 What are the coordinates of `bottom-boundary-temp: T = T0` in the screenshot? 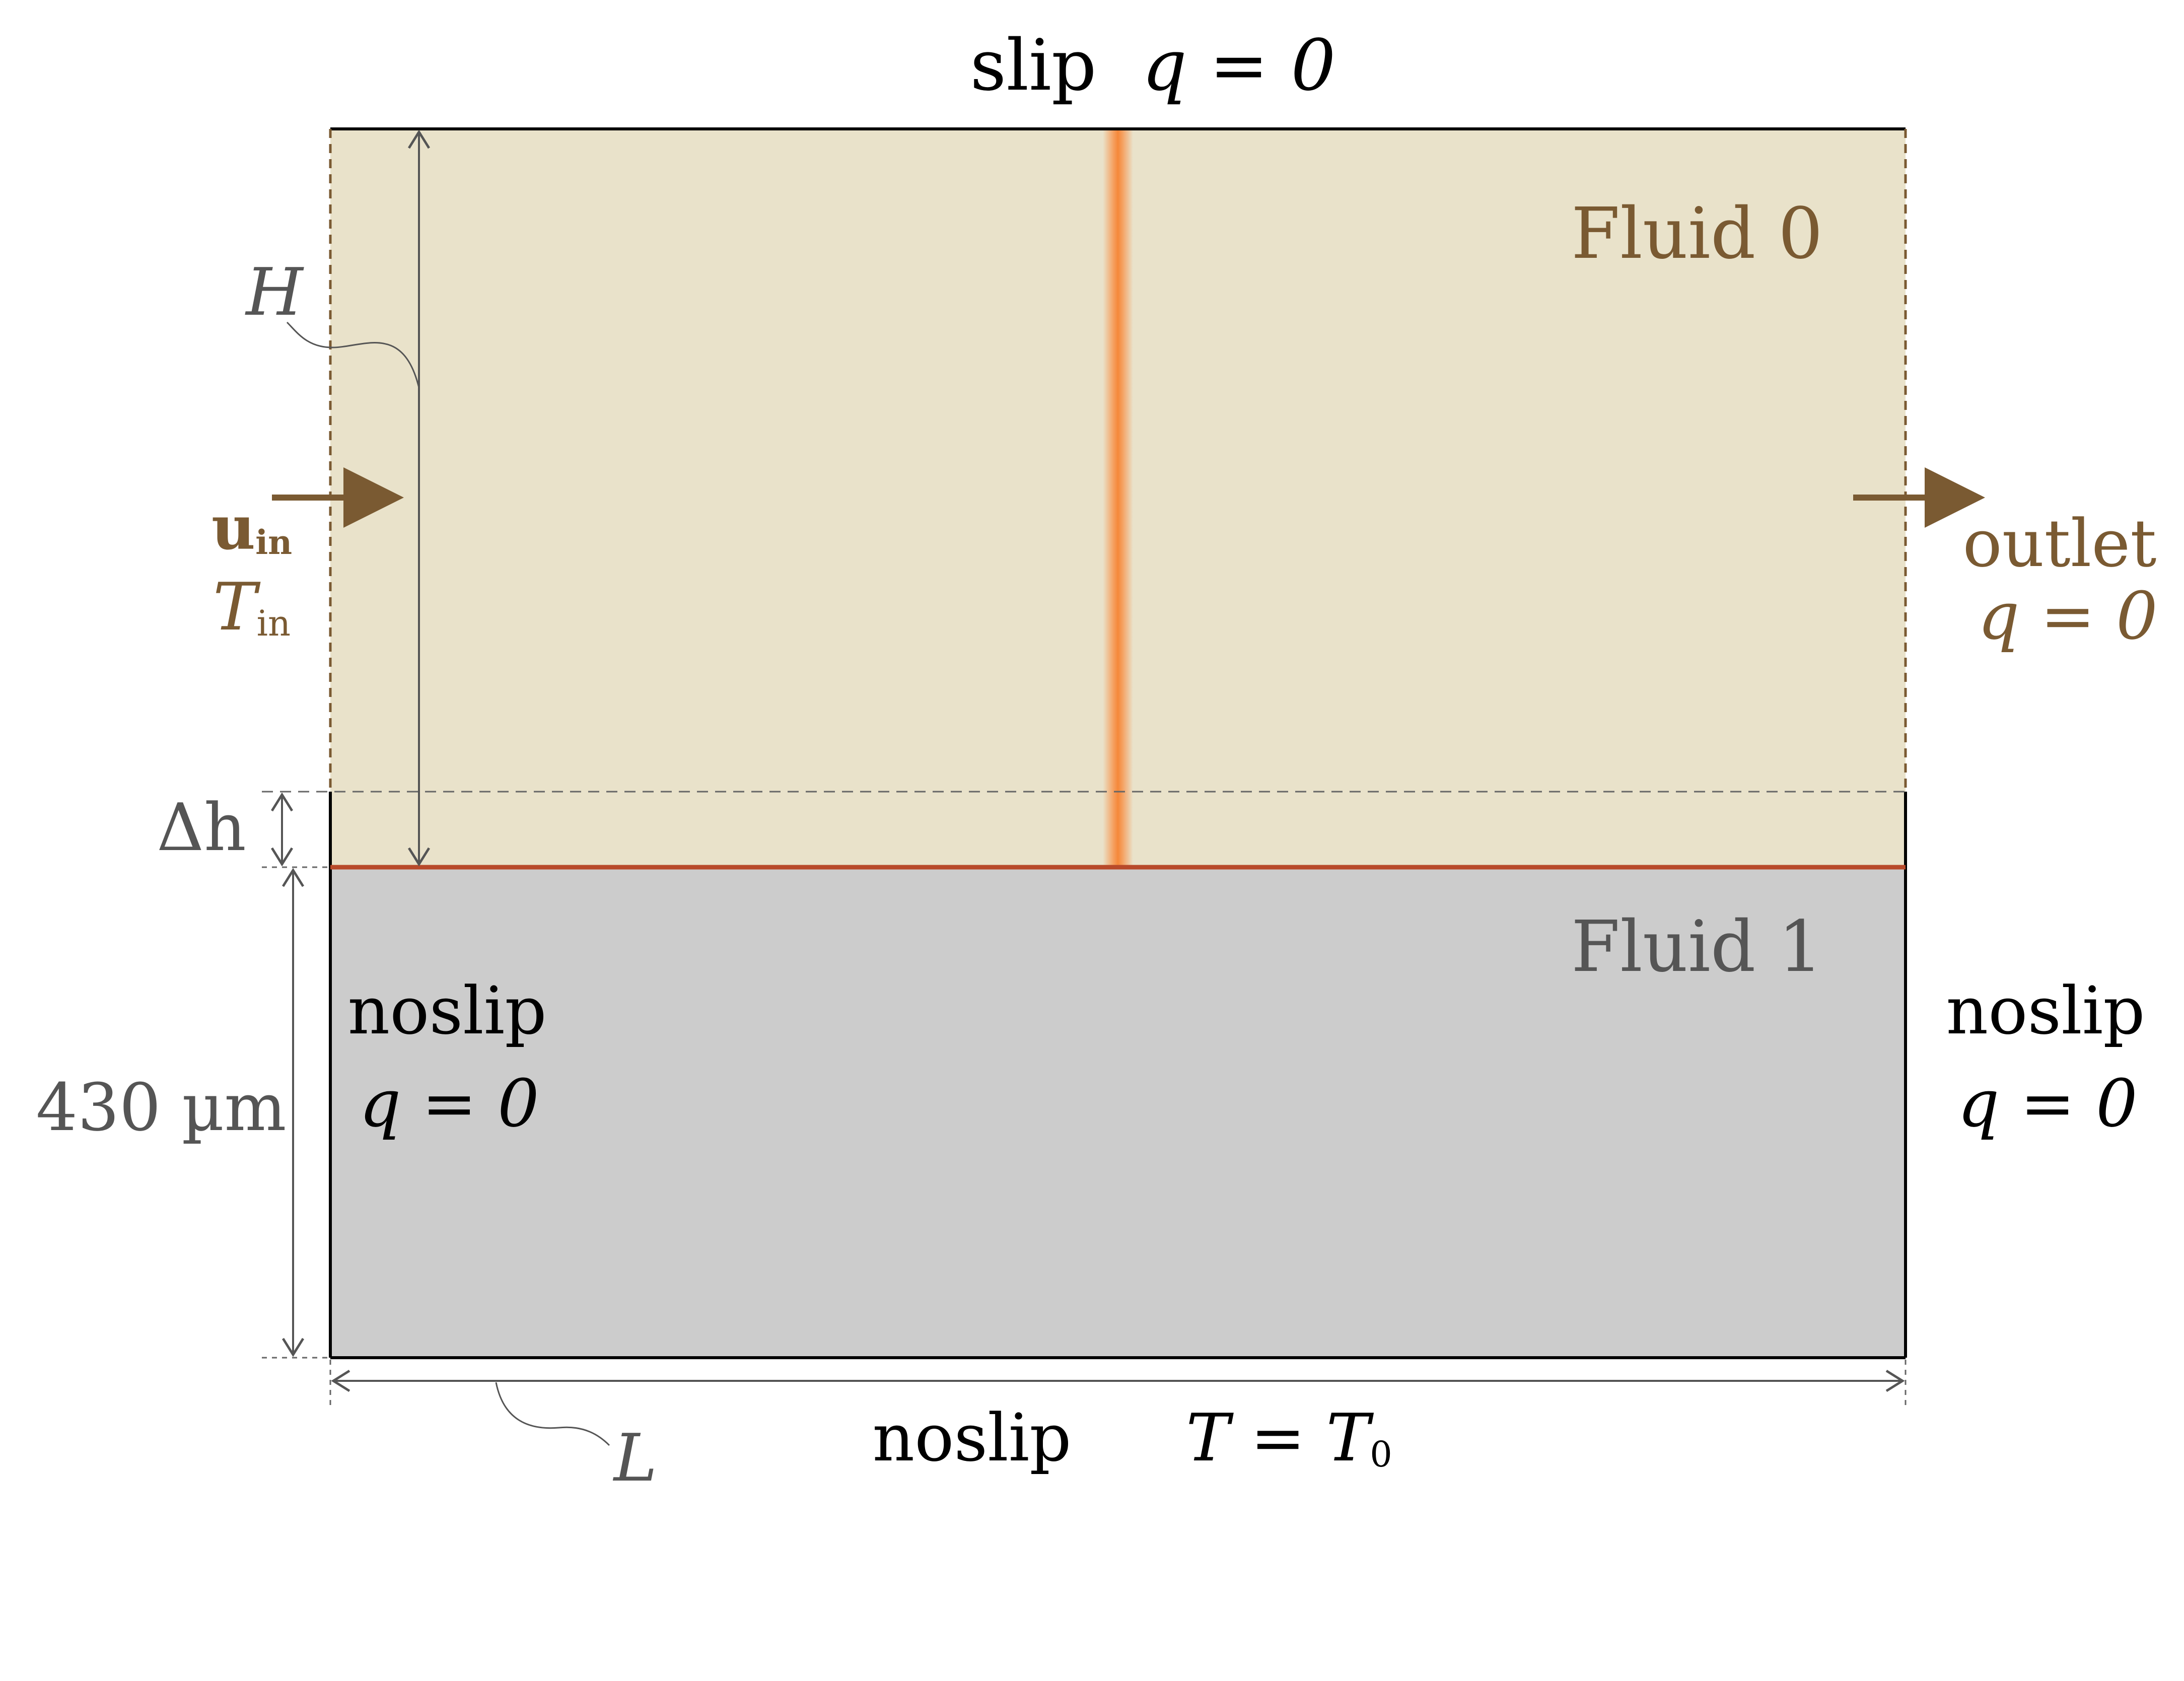 It's located at (1289, 1437).